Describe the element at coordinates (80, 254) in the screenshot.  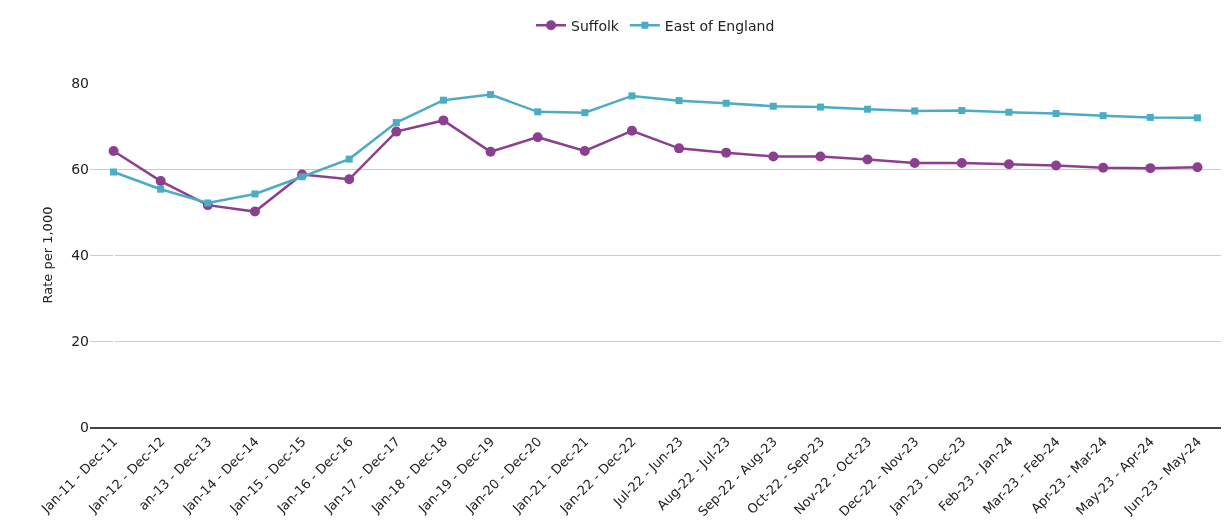
I see `y-tick-label: 40` at that location.